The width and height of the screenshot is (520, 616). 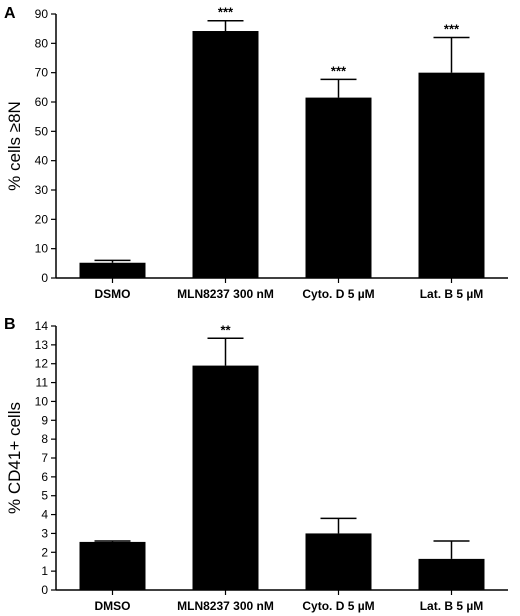 I want to click on panel-letter: A, so click(x=10, y=13).